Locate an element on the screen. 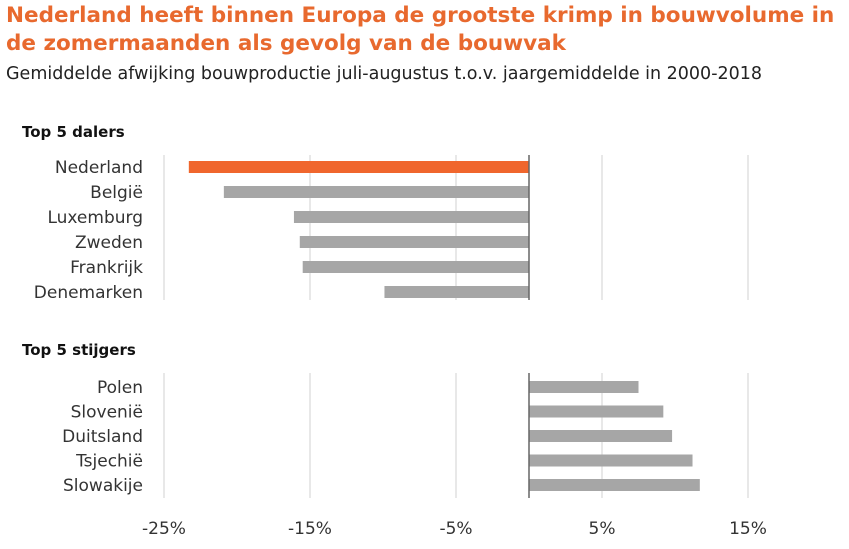 The height and width of the screenshot is (549, 849). category-label: Denemarken is located at coordinates (88, 293).